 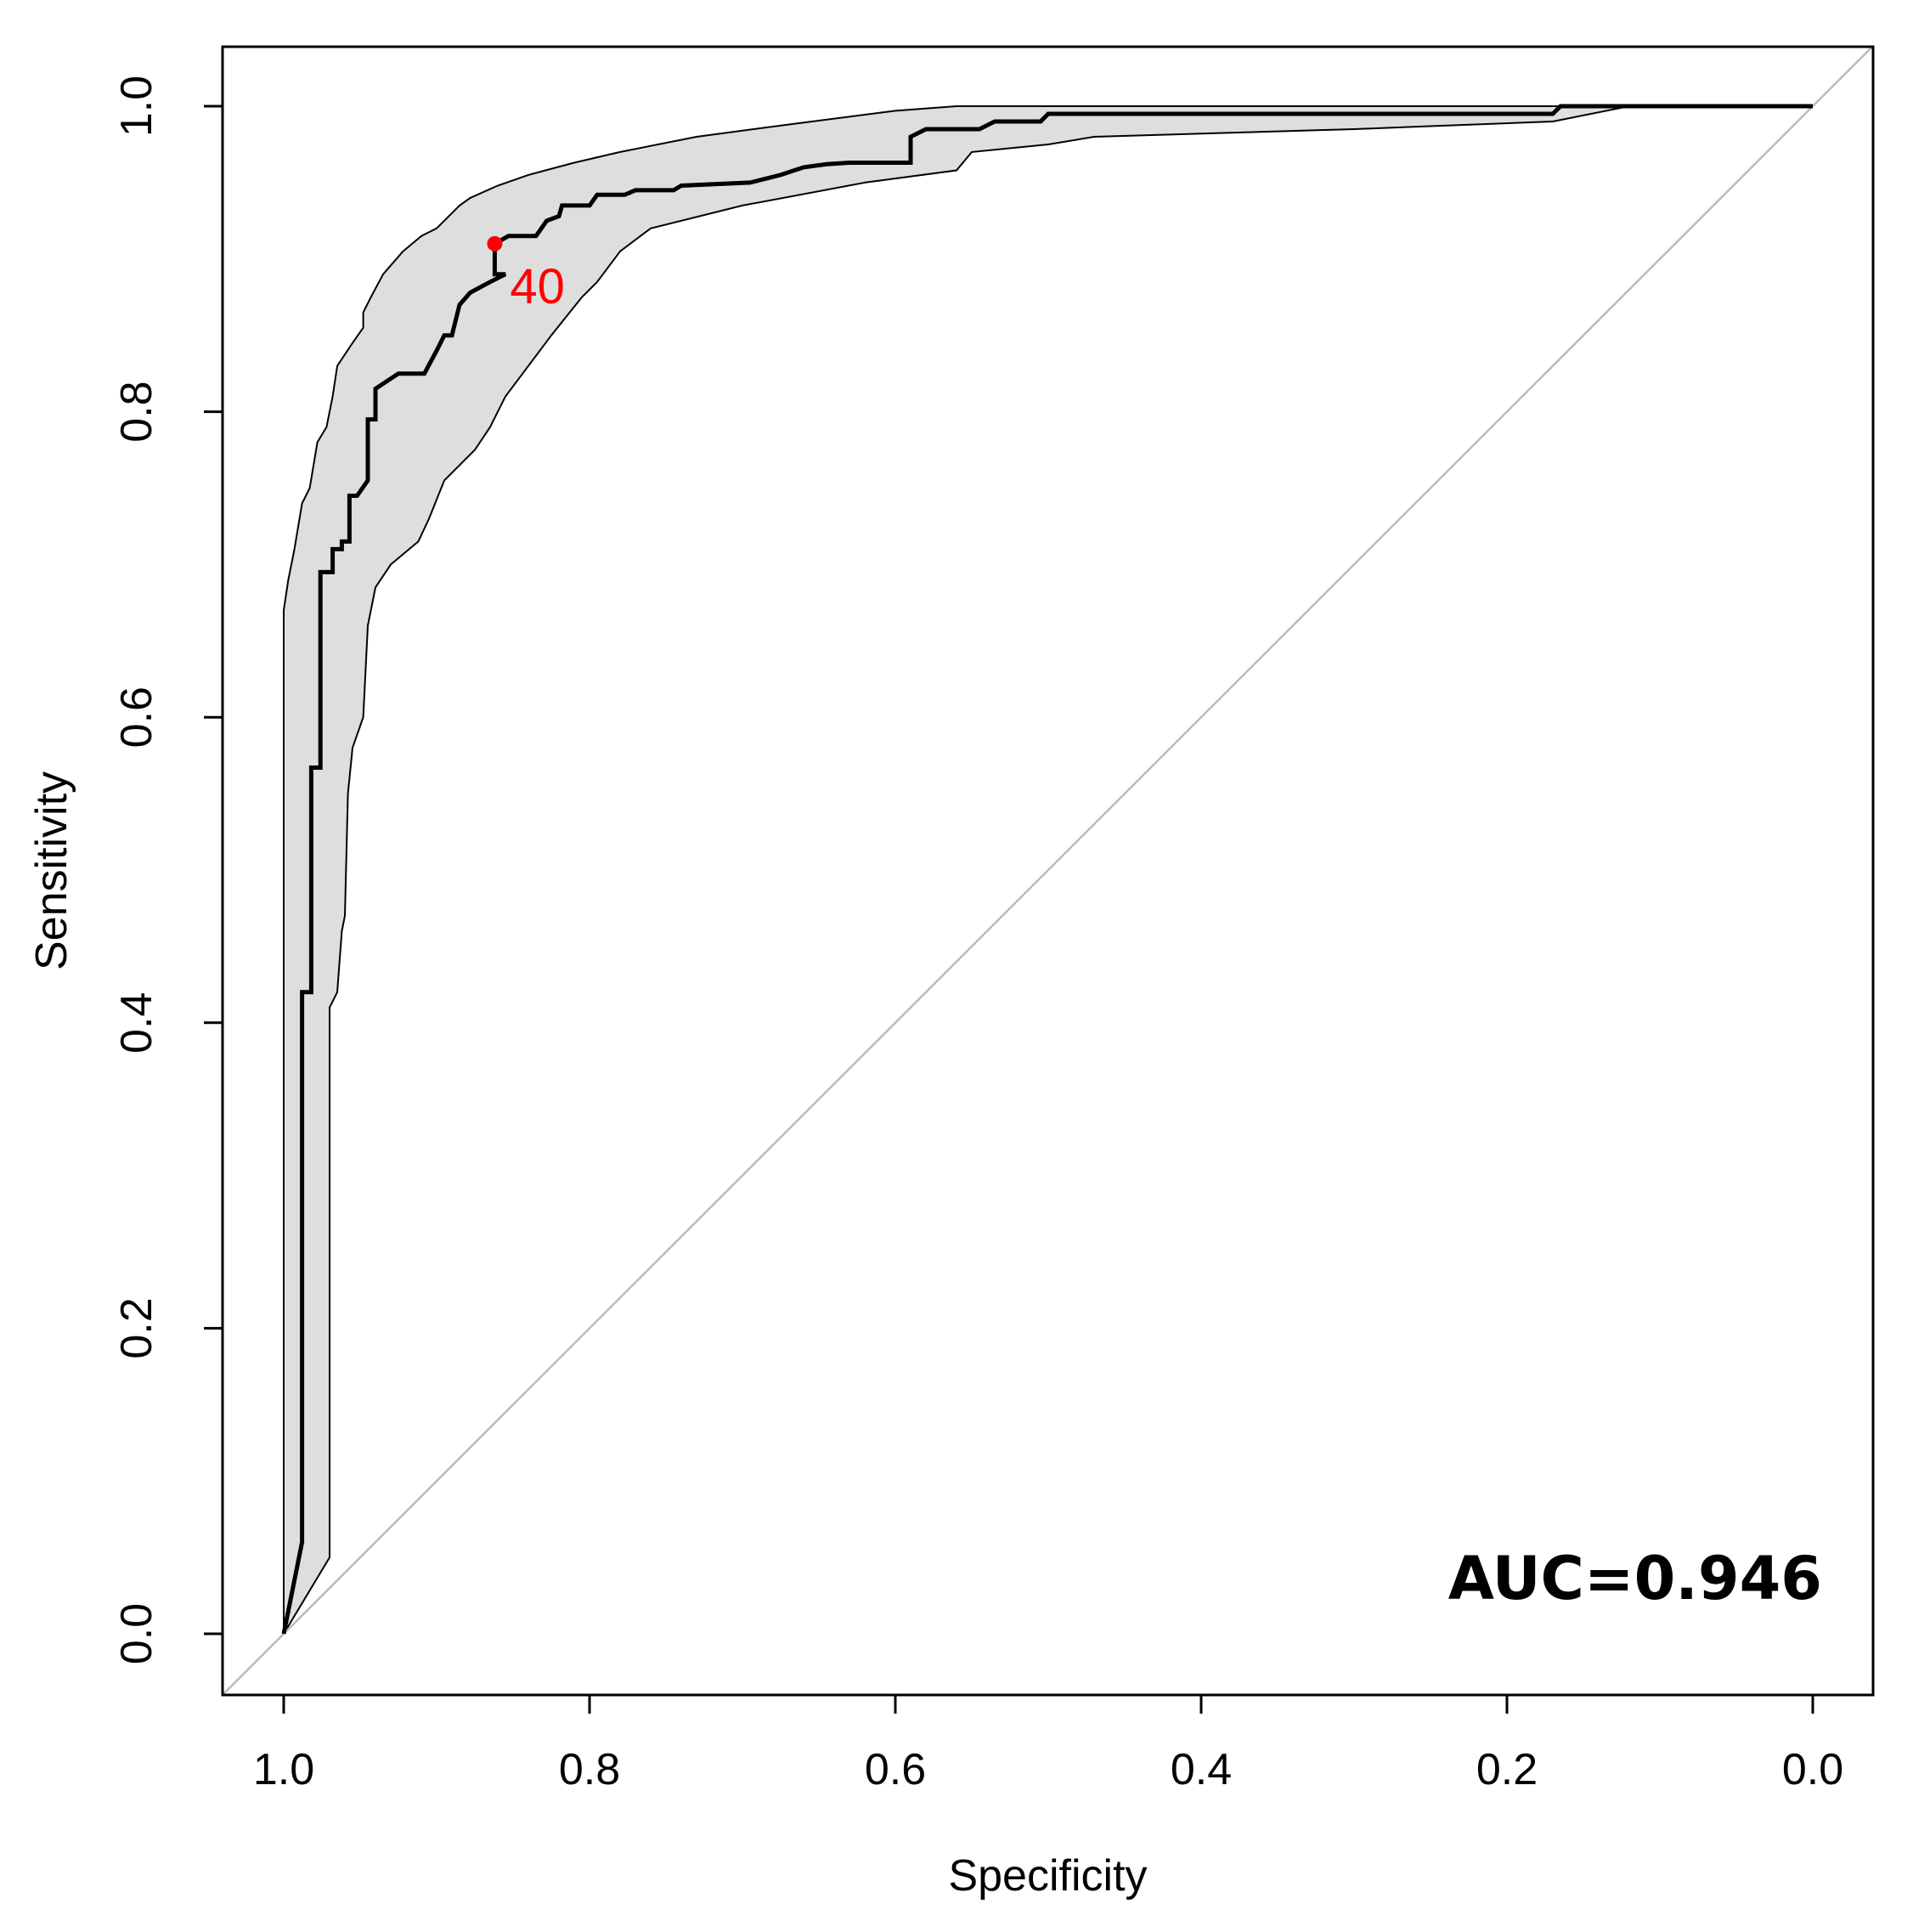 What do you see at coordinates (51, 871) in the screenshot?
I see `y-axis-title: Sensitivity` at bounding box center [51, 871].